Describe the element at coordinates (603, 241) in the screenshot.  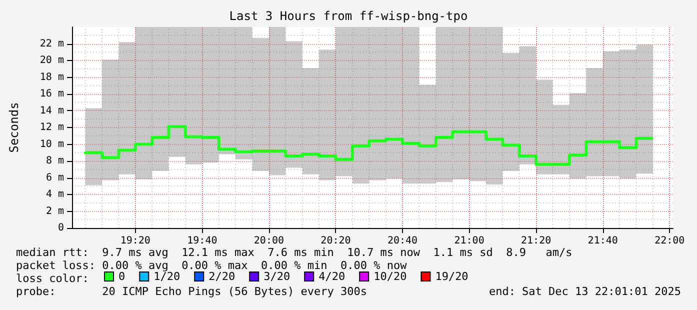
I see `x-tick-label: 21:40` at that location.